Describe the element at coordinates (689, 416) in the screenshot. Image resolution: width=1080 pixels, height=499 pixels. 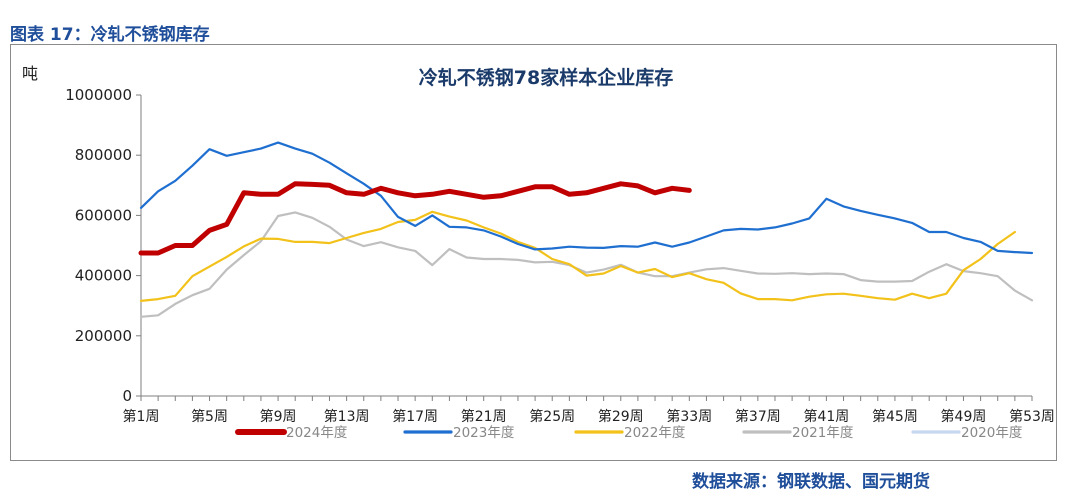
I see `x-tick-label: 第33周` at that location.